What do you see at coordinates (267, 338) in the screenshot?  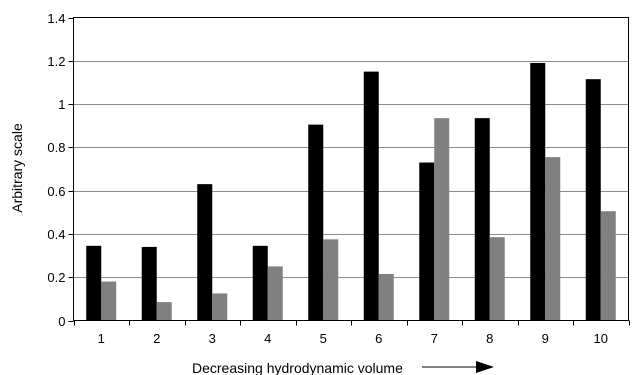 I see `x-tick-label: 4` at bounding box center [267, 338].